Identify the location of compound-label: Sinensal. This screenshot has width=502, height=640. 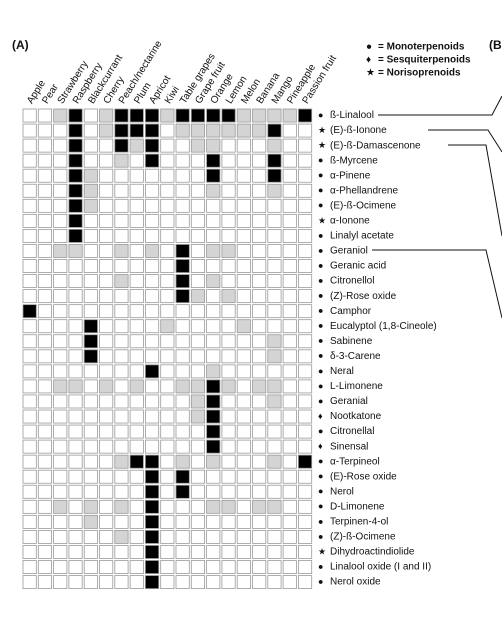
(349, 446).